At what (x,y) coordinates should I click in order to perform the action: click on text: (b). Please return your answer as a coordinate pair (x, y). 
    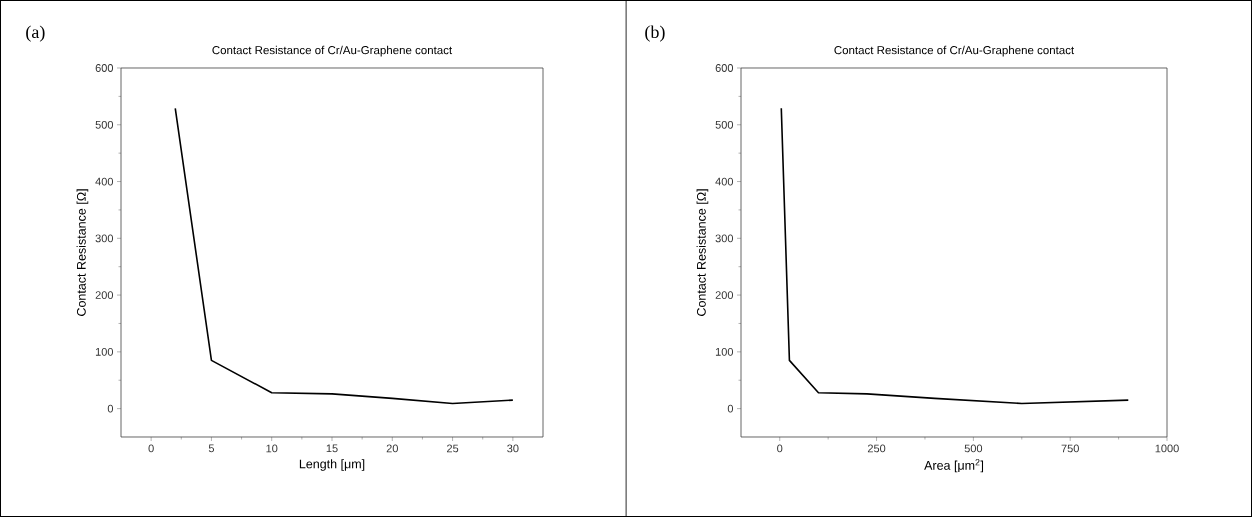
    Looking at the image, I should click on (655, 33).